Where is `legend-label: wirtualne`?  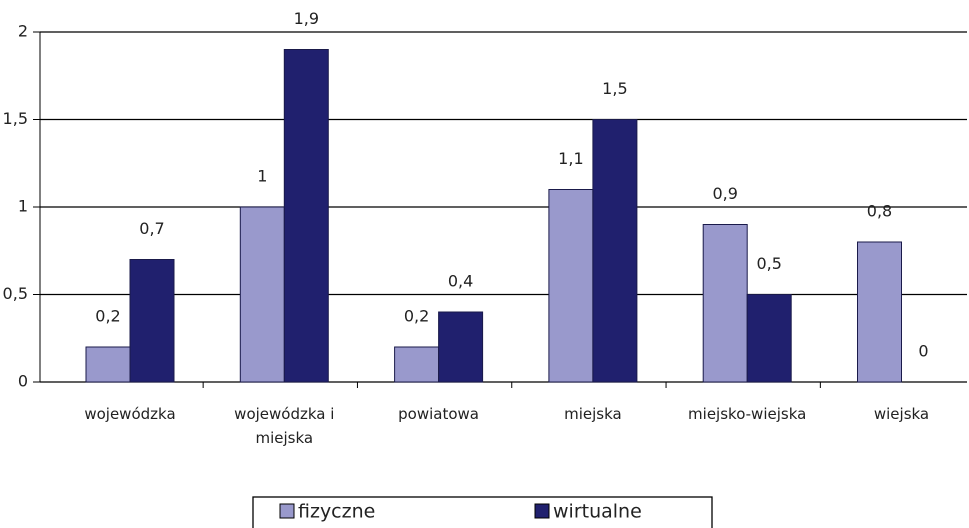 legend-label: wirtualne is located at coordinates (597, 512).